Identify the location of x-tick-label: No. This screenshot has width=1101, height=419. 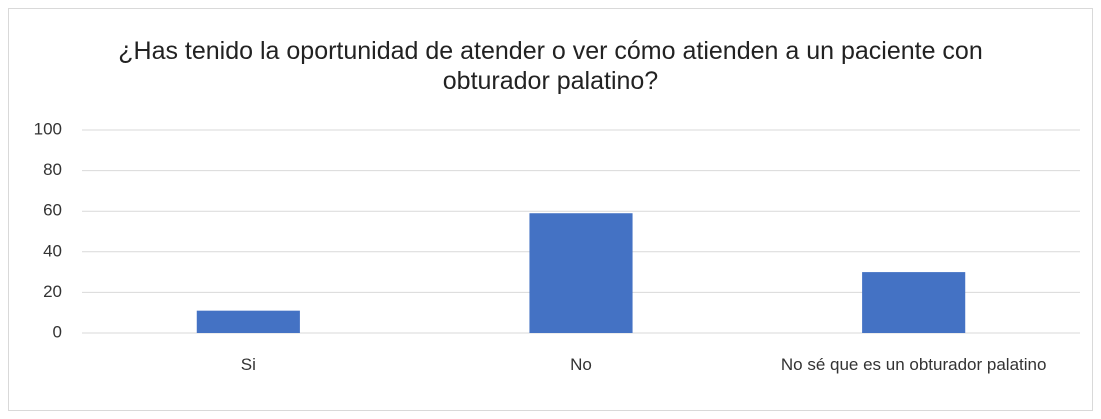
(581, 364).